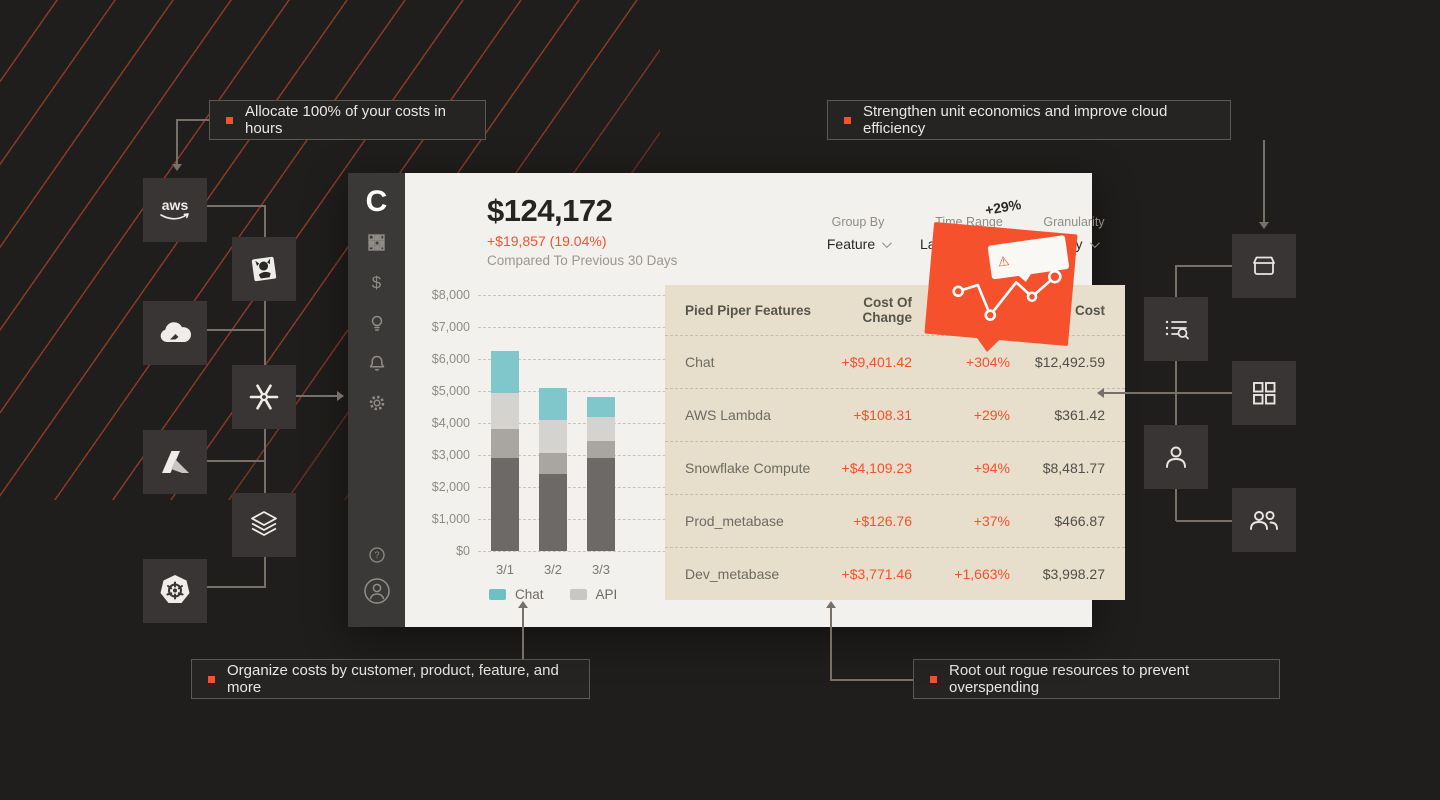  Describe the element at coordinates (376, 323) in the screenshot. I see `sidebar-insights-bulb-icon` at that location.